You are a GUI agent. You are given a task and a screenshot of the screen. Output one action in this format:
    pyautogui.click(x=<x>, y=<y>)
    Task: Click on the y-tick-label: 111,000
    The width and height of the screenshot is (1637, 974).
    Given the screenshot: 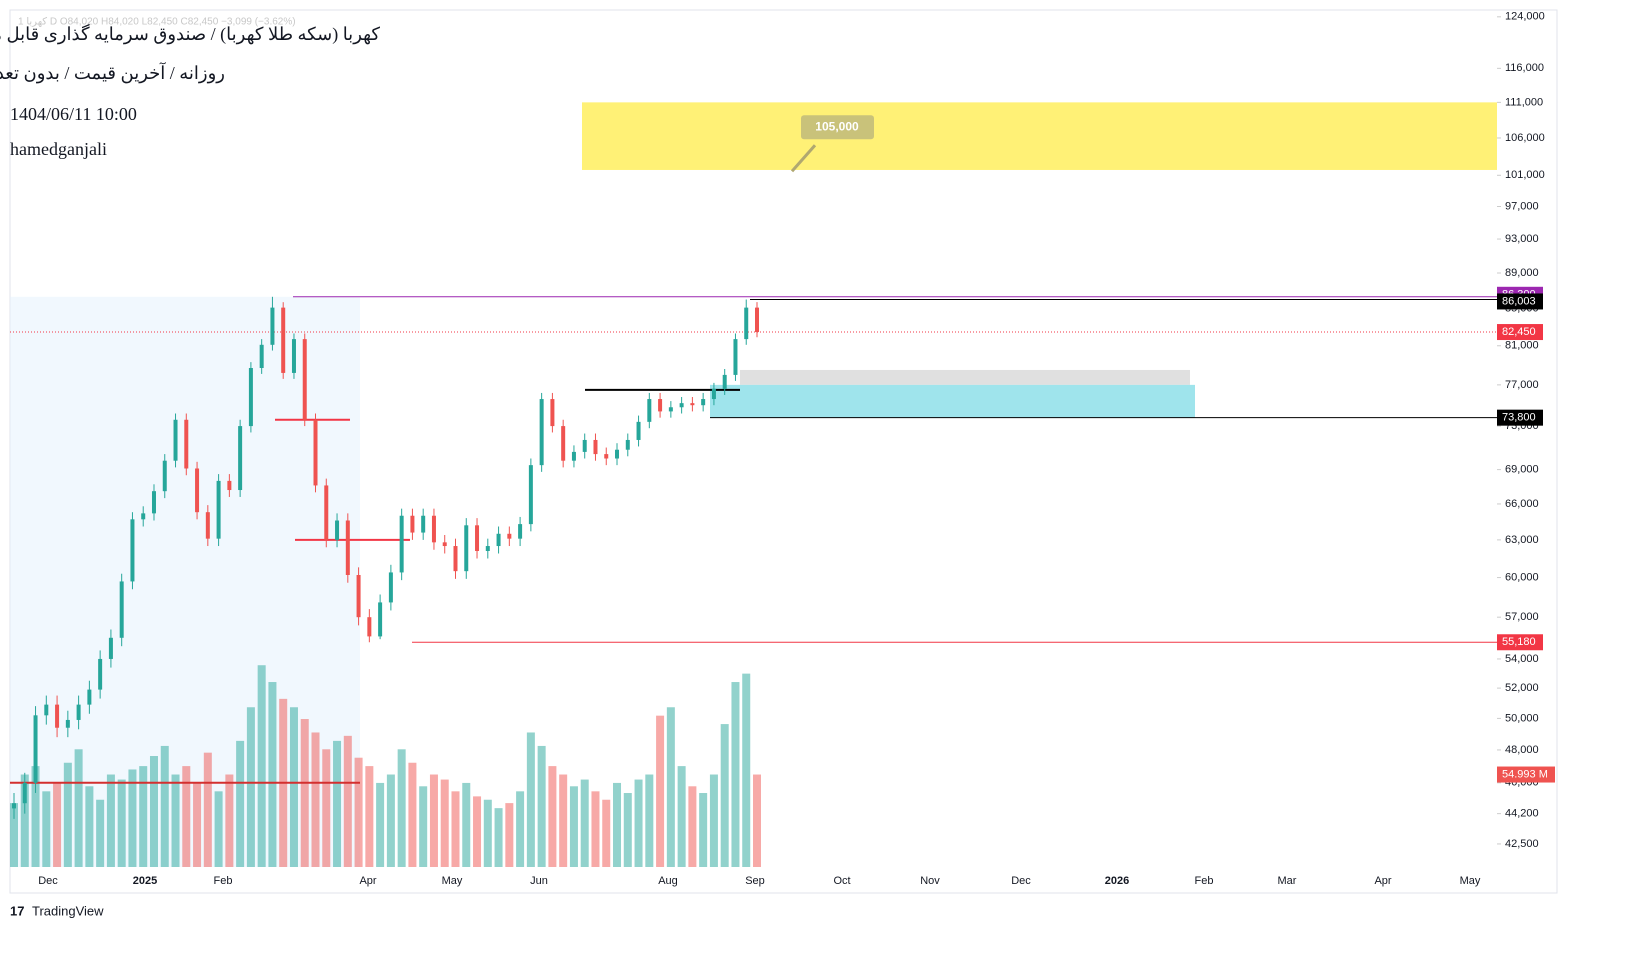 What is the action you would take?
    pyautogui.click(x=1524, y=102)
    